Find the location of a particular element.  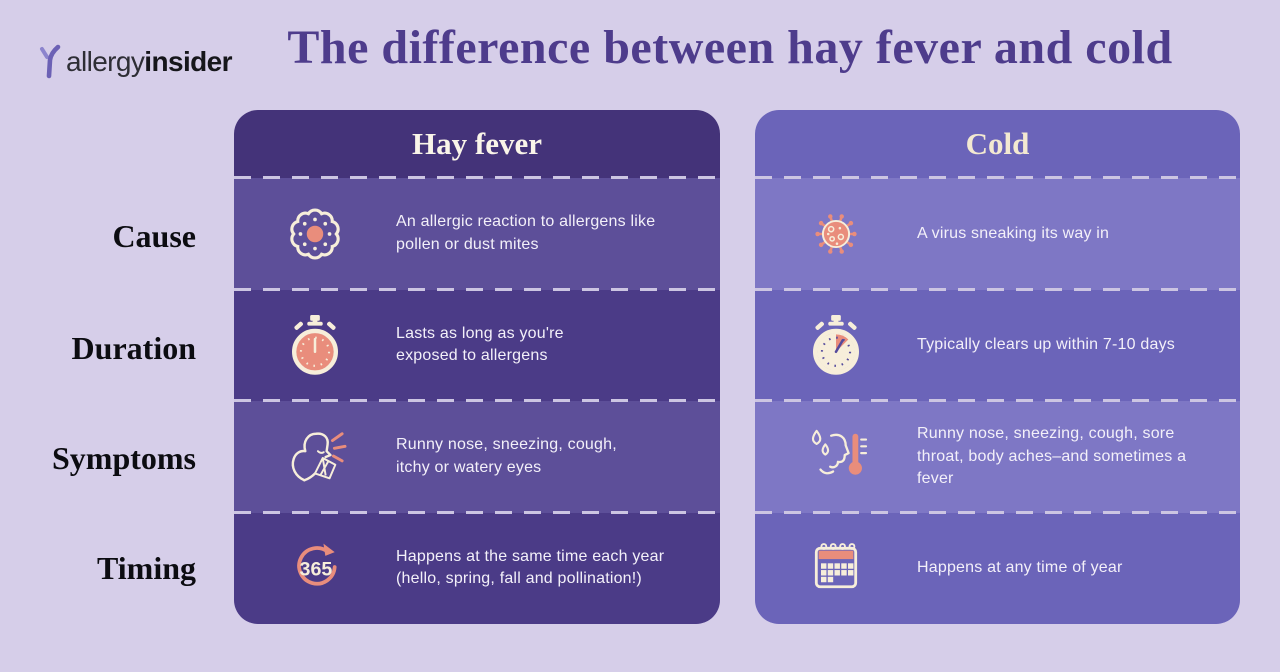

stopwatch-icon is located at coordinates (315, 345).